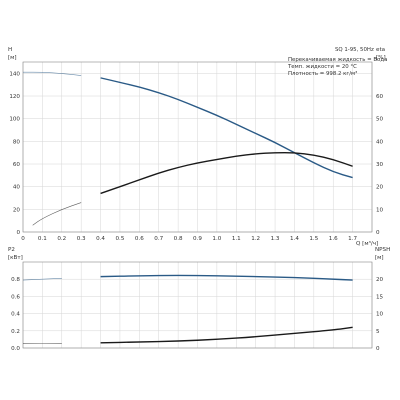  What do you see at coordinates (275, 239) in the screenshot?
I see `x-tick-label: 1.3` at bounding box center [275, 239].